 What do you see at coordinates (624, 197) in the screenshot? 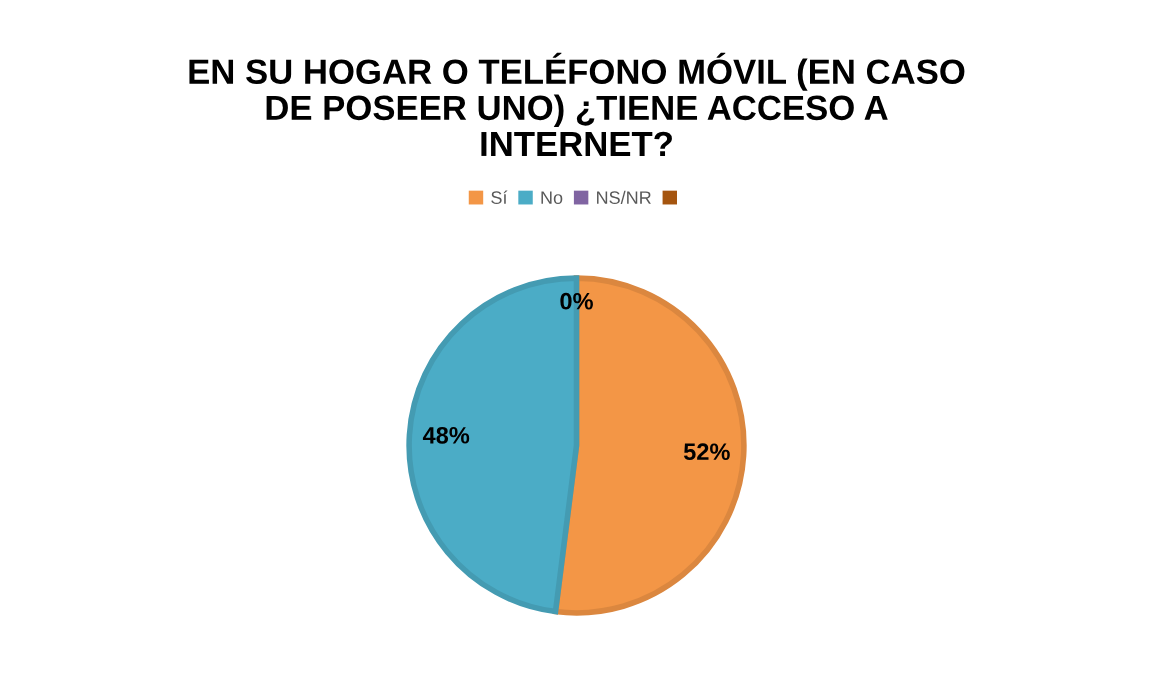
I see `legend-label: NS/NR` at bounding box center [624, 197].